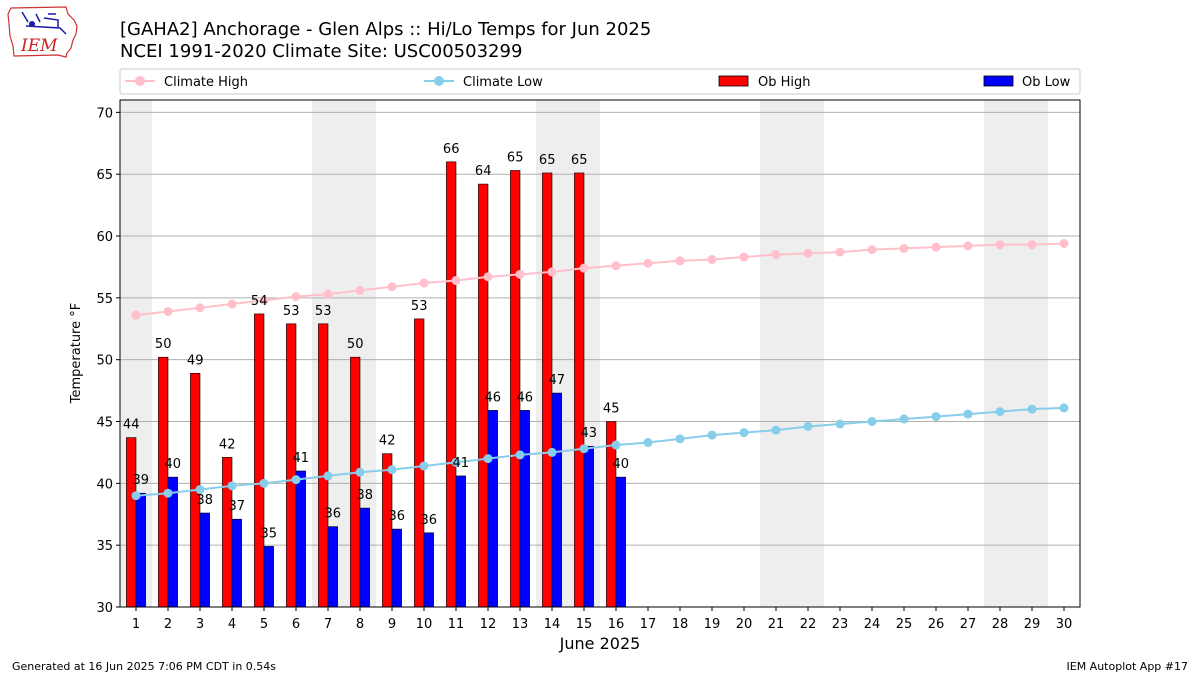 The height and width of the screenshot is (675, 1200). Describe the element at coordinates (429, 520) in the screenshot. I see `ob-low-label-10: 36` at that location.